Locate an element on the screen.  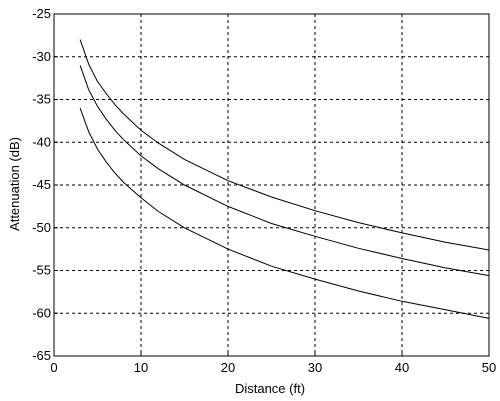
y-tick-label: -65 is located at coordinates (41, 355).